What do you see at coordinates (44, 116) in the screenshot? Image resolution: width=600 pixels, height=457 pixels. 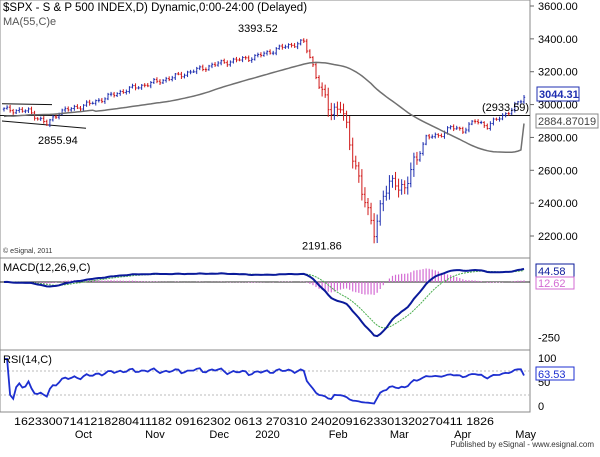 I see `trend-lines` at bounding box center [44, 116].